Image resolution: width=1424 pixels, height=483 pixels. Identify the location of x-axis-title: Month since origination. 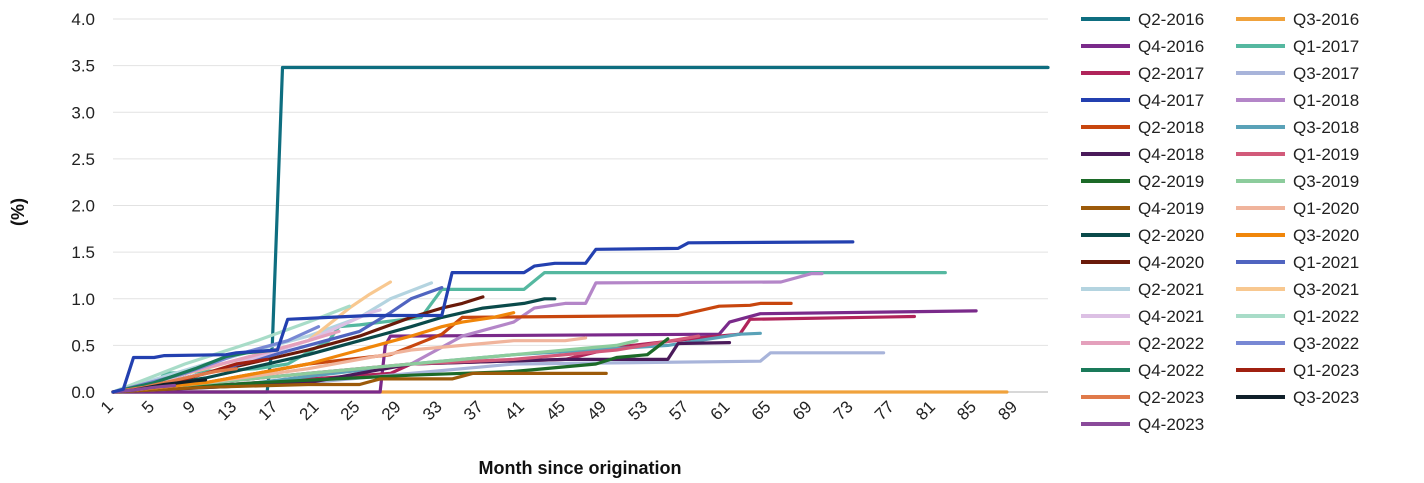
(580, 468).